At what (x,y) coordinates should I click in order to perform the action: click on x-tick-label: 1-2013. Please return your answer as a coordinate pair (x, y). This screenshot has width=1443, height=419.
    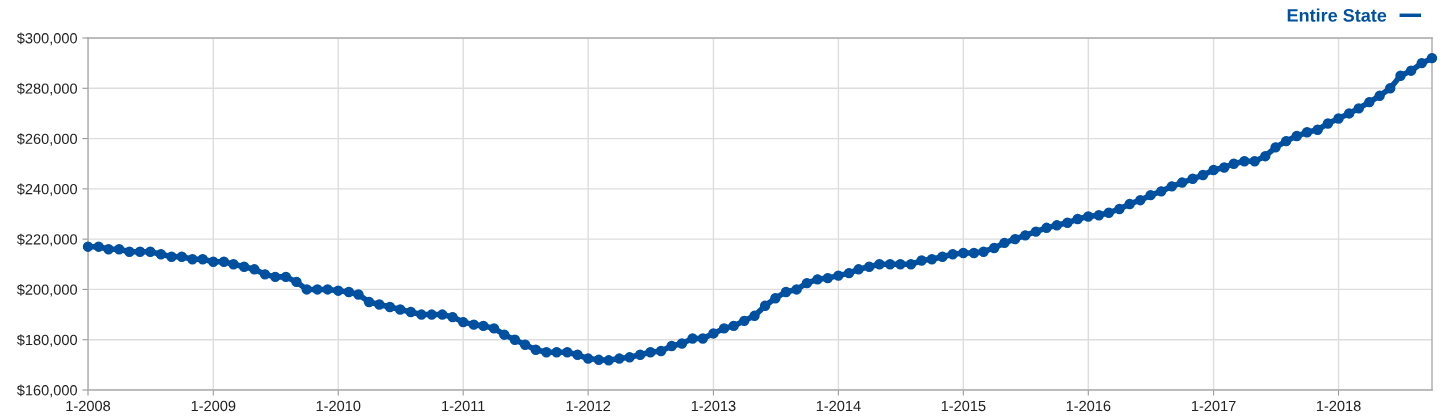
    Looking at the image, I should click on (713, 406).